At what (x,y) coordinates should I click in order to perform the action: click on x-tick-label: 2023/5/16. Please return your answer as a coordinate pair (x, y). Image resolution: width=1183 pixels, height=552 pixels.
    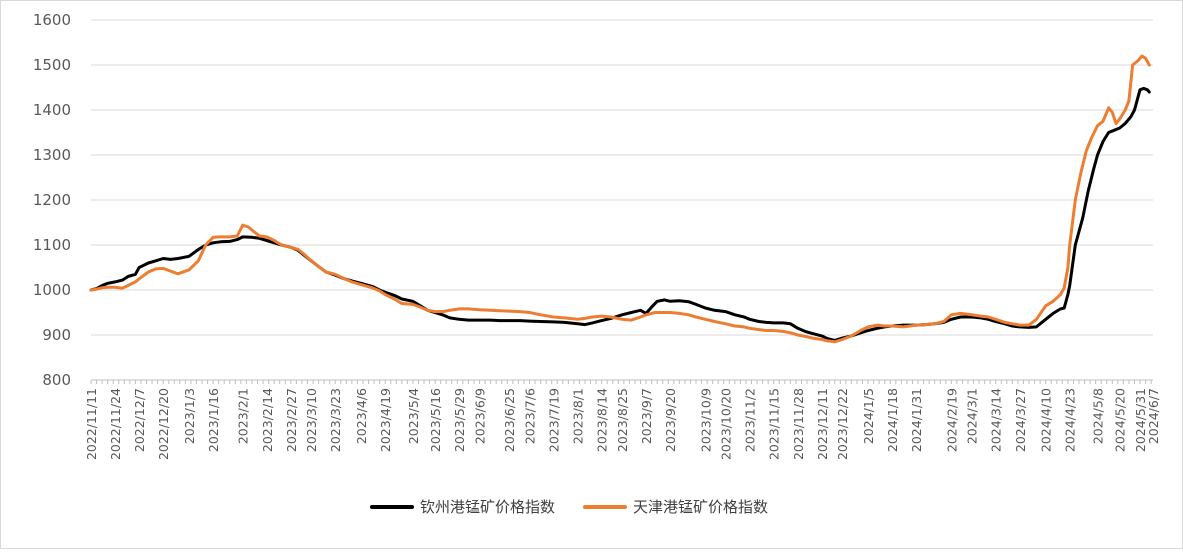
    Looking at the image, I should click on (435, 420).